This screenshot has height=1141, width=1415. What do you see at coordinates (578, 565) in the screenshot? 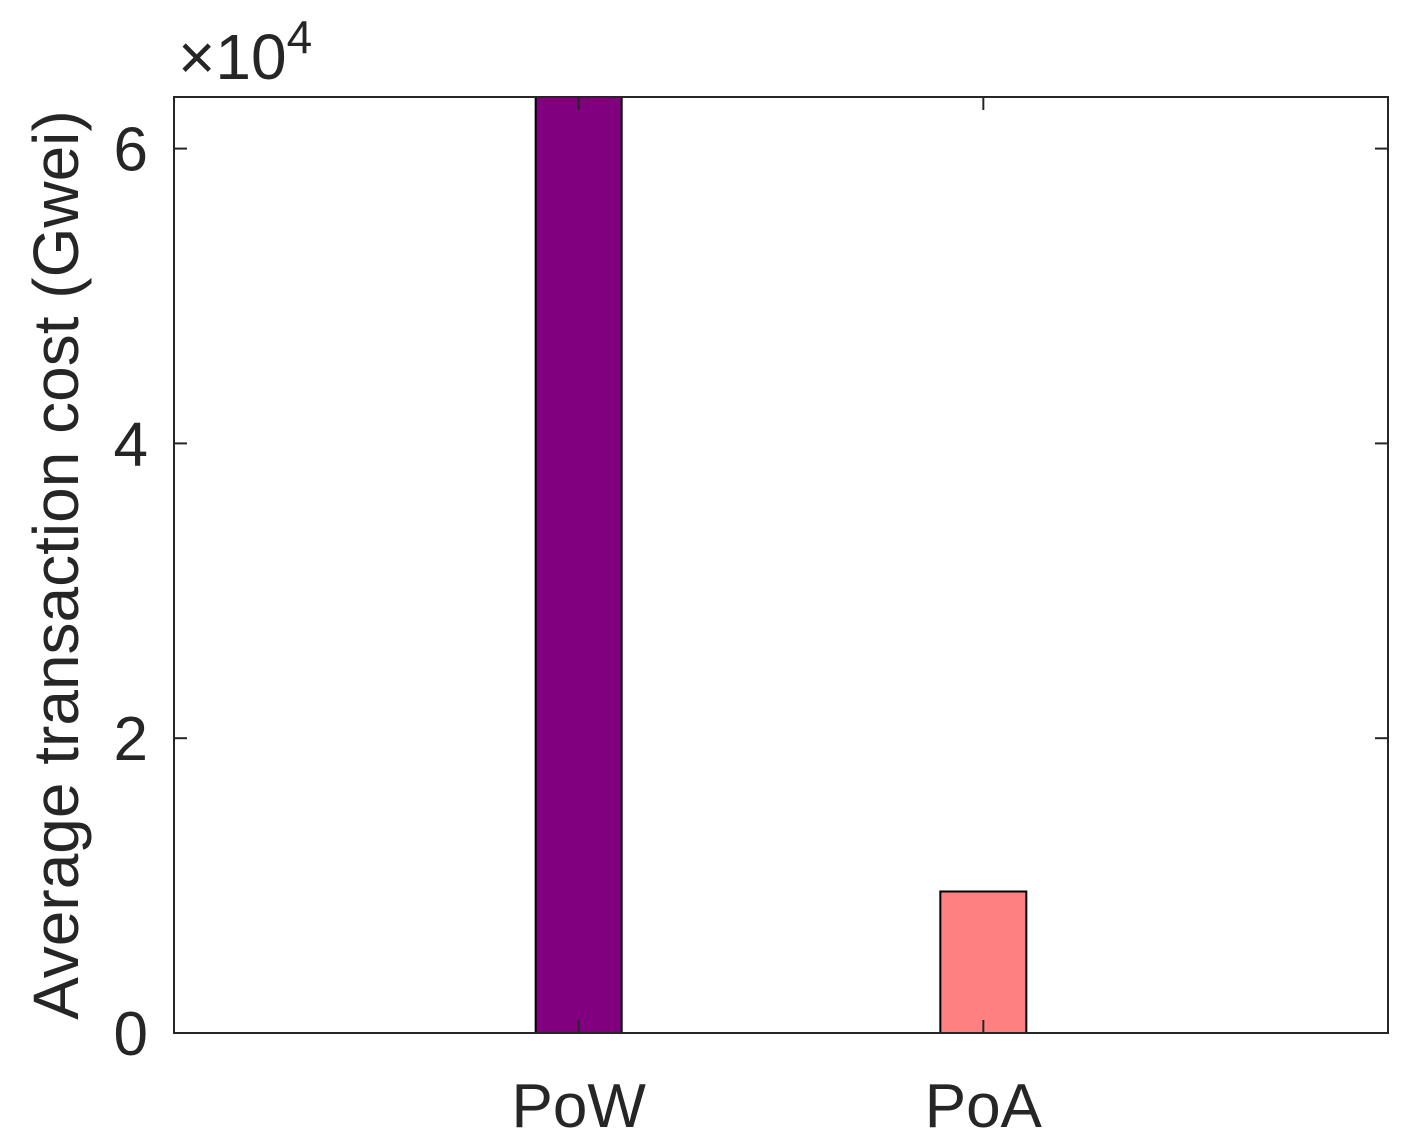
I see `bar-pow` at bounding box center [578, 565].